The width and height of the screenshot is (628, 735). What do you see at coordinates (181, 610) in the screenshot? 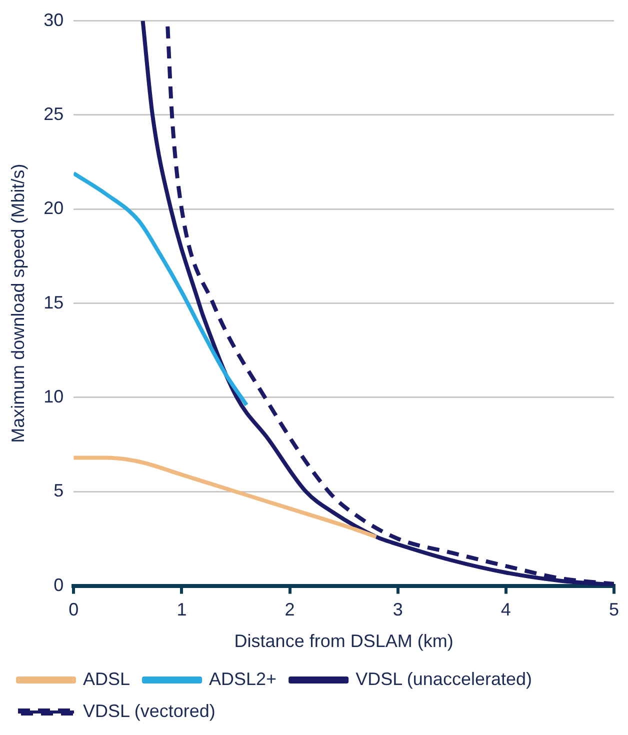
I see `x-tick-label: 1` at bounding box center [181, 610].